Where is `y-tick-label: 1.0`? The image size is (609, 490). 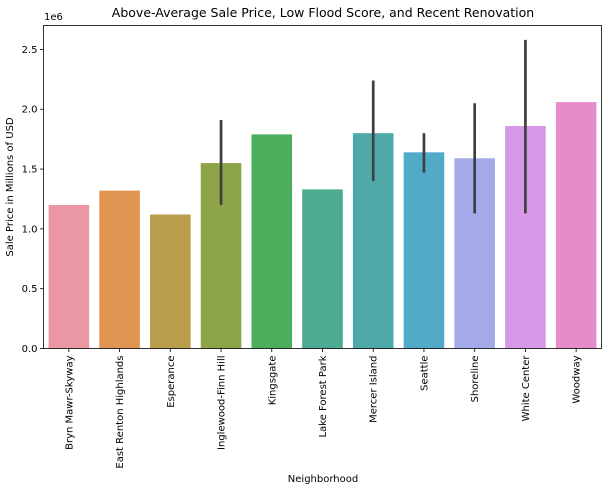 y-tick-label: 1.0 is located at coordinates (30, 229).